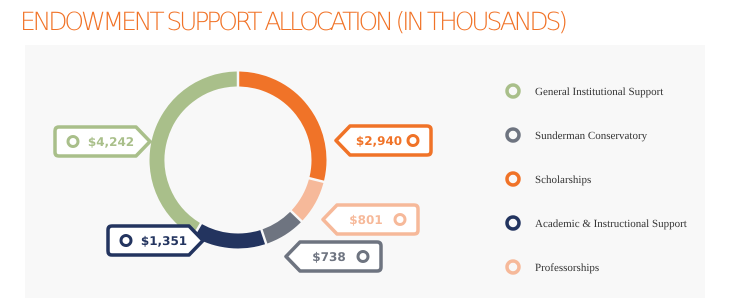  I want to click on data-label: $4,242, so click(111, 142).